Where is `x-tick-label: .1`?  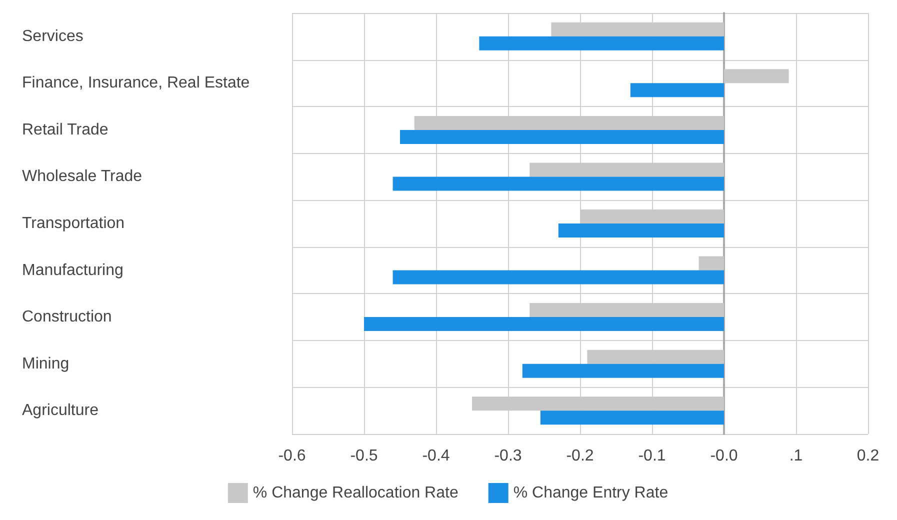
x-tick-label: .1 is located at coordinates (796, 456).